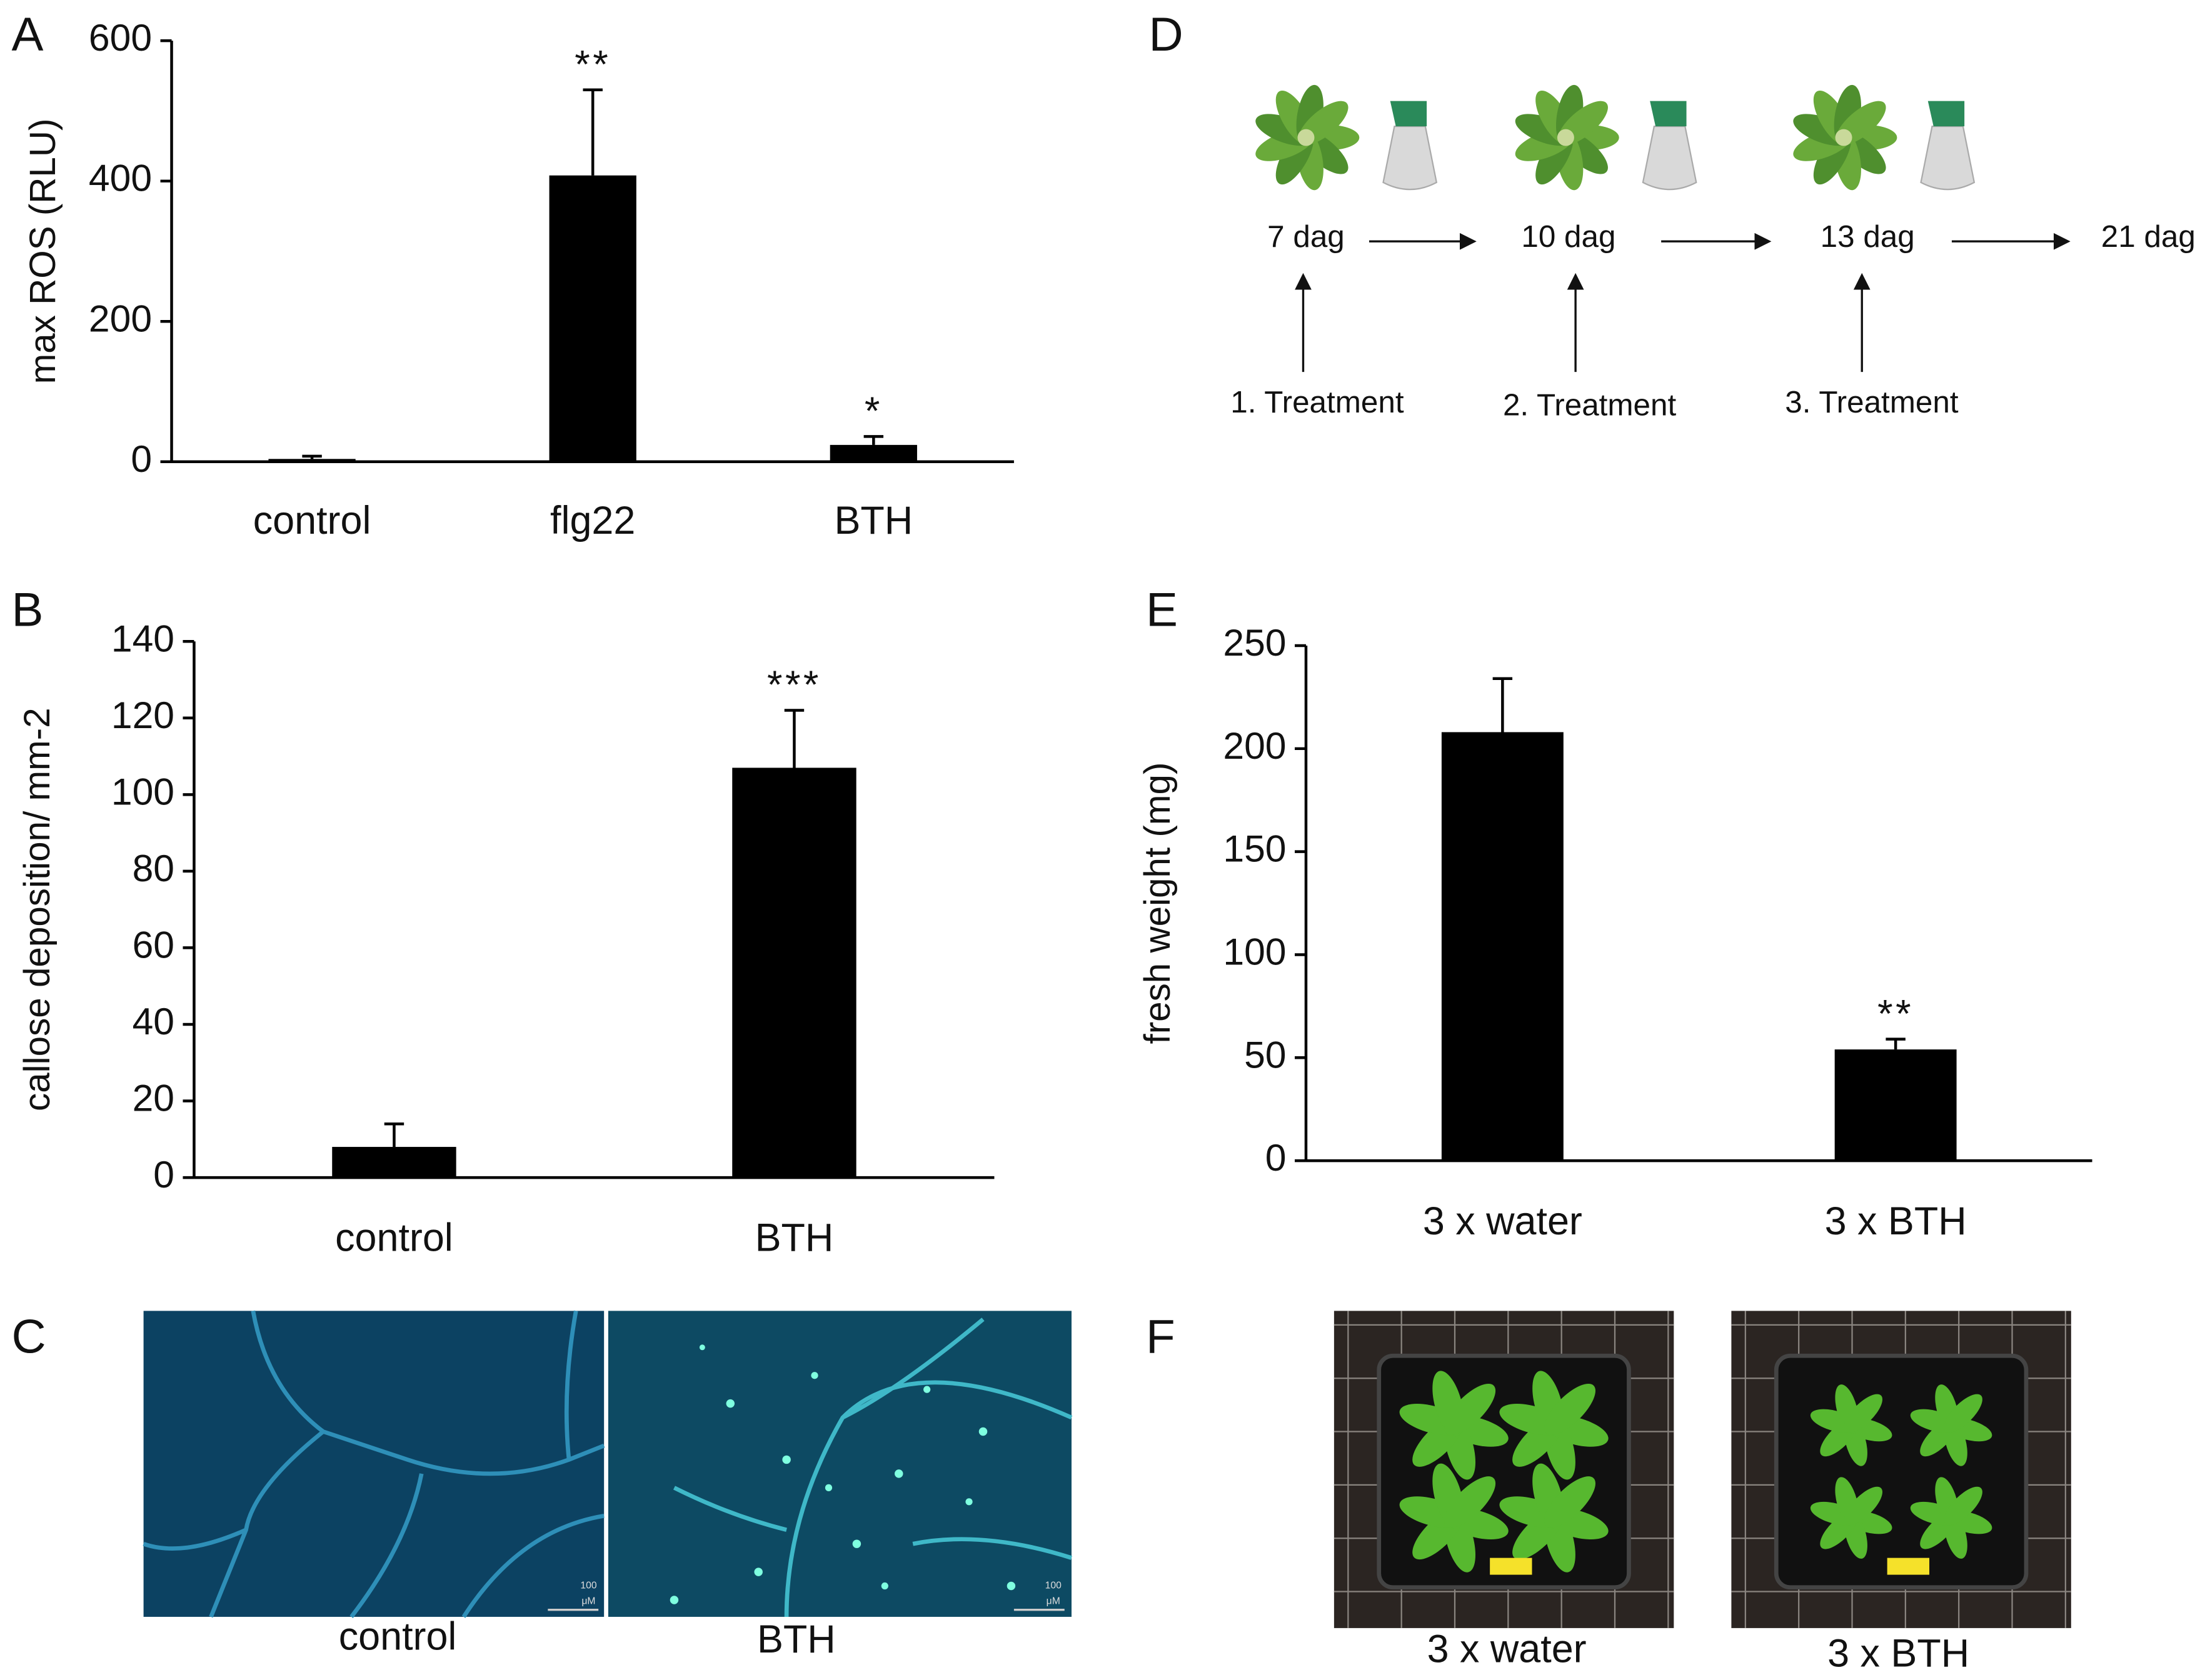 Image resolution: width=2195 pixels, height=1680 pixels. What do you see at coordinates (120, 178) in the screenshot?
I see `y-tick-label: 400` at bounding box center [120, 178].